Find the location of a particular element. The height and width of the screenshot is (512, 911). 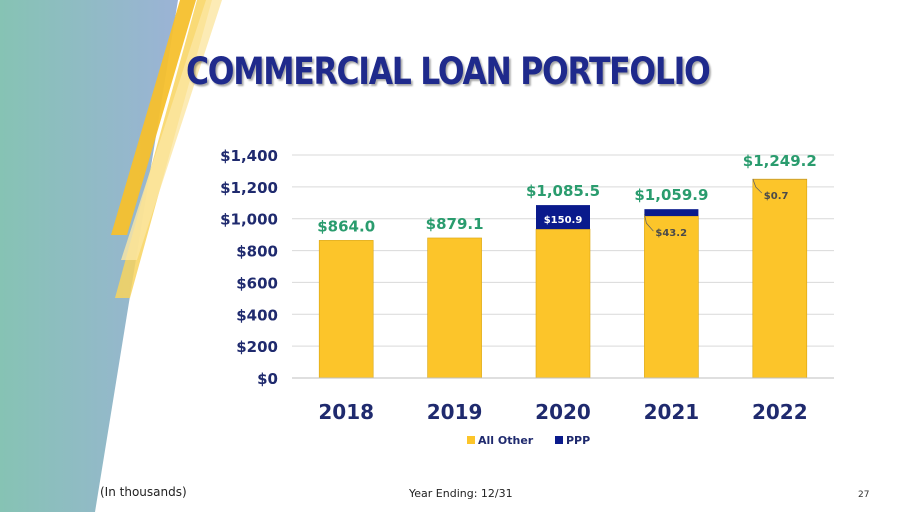

total-data-label: $879.1 is located at coordinates (455, 224).